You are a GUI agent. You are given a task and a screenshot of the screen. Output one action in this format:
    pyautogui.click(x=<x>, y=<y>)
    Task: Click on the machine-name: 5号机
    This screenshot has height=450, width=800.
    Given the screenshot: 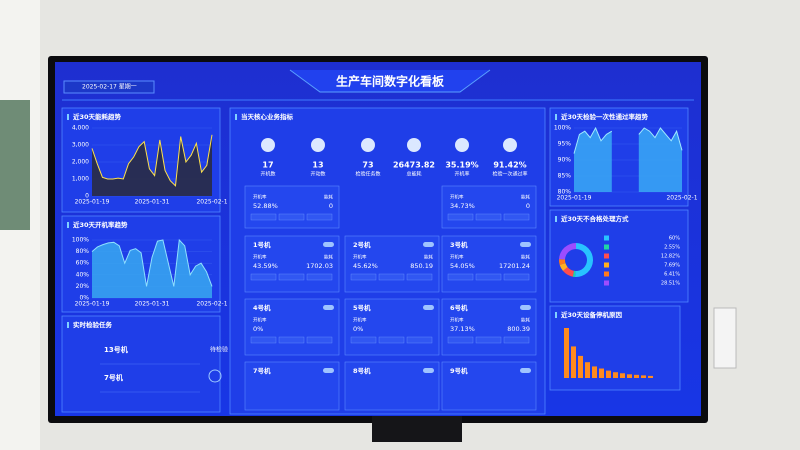 What is the action you would take?
    pyautogui.click(x=362, y=307)
    